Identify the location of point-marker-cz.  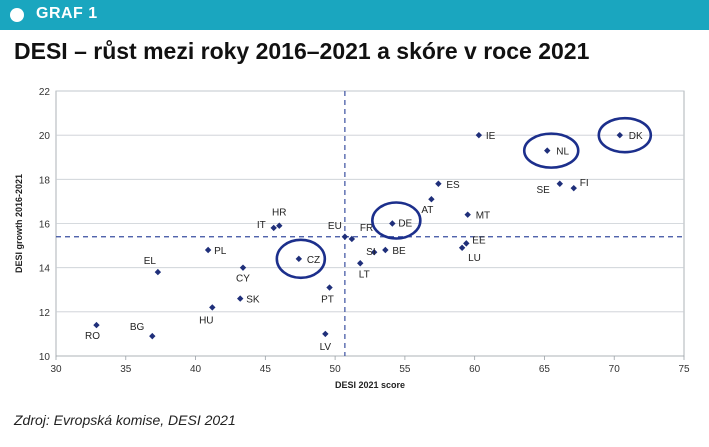
(299, 259).